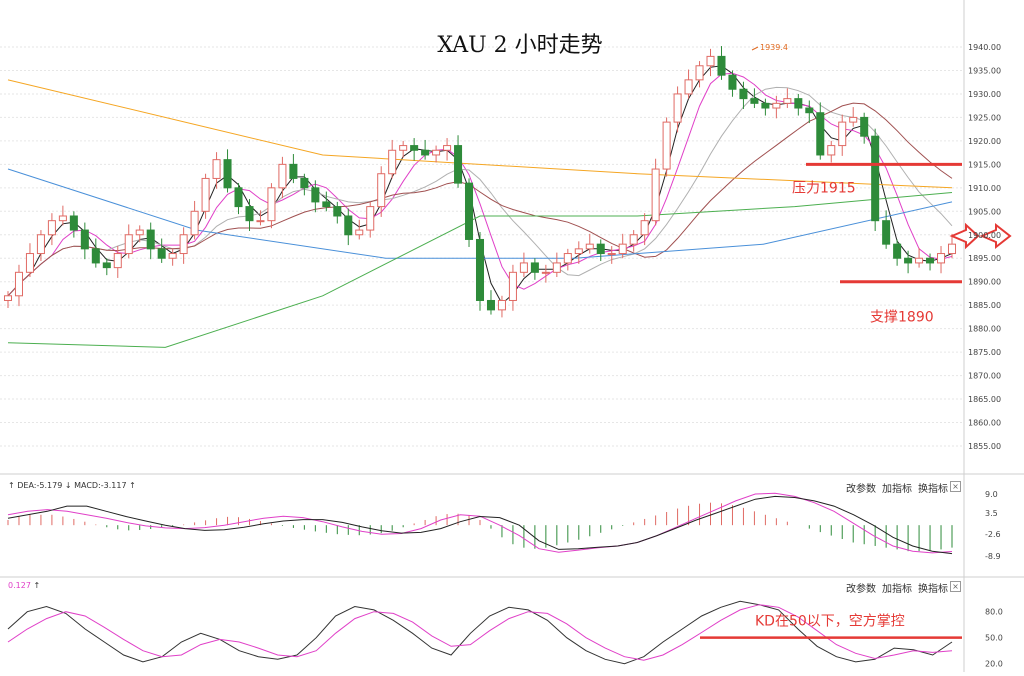 This screenshot has height=676, width=1024. What do you see at coordinates (984, 258) in the screenshot?
I see `price-tick-label: 1895.00` at bounding box center [984, 258].